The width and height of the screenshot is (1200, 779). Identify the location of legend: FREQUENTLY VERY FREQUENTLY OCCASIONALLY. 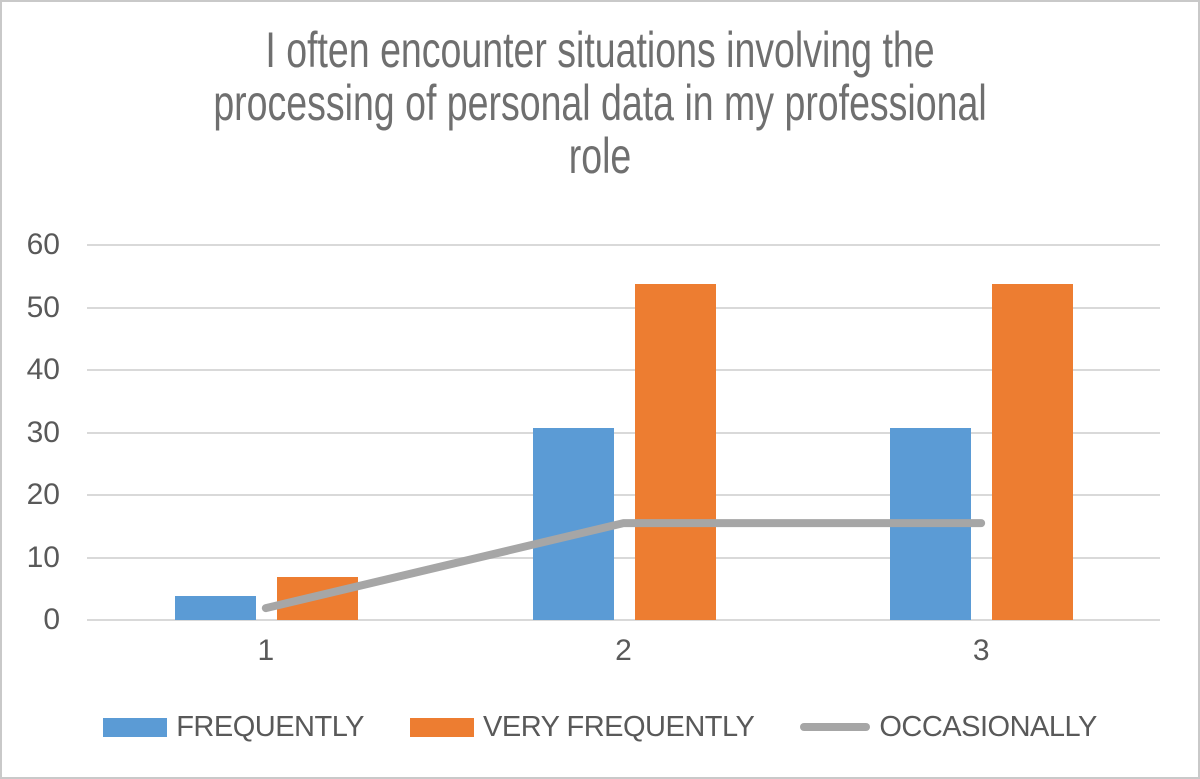
(600, 727).